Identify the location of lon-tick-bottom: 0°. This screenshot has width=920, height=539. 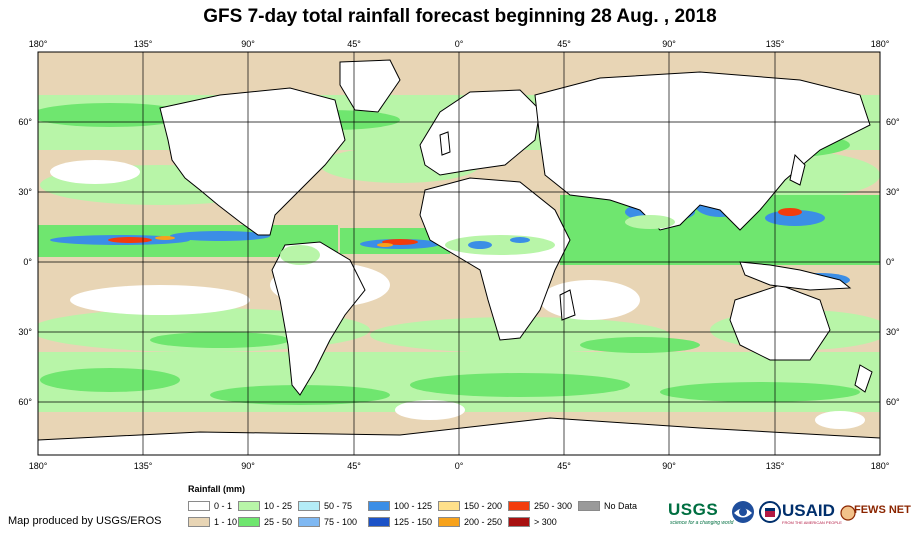
(459, 466).